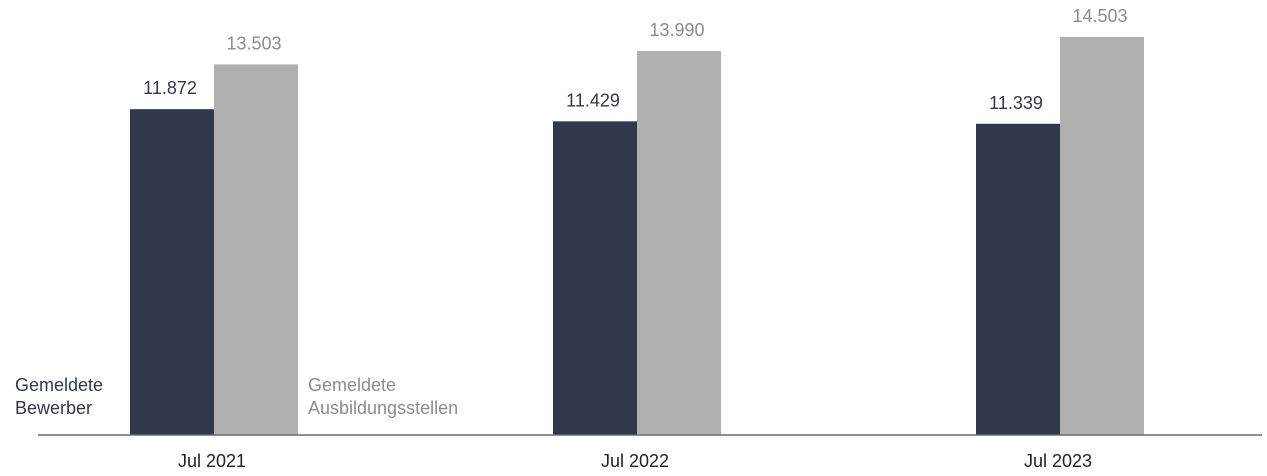 This screenshot has height=476, width=1267. What do you see at coordinates (1018, 279) in the screenshot?
I see `bar-gemeldete-bewerber-jul-2023` at bounding box center [1018, 279].